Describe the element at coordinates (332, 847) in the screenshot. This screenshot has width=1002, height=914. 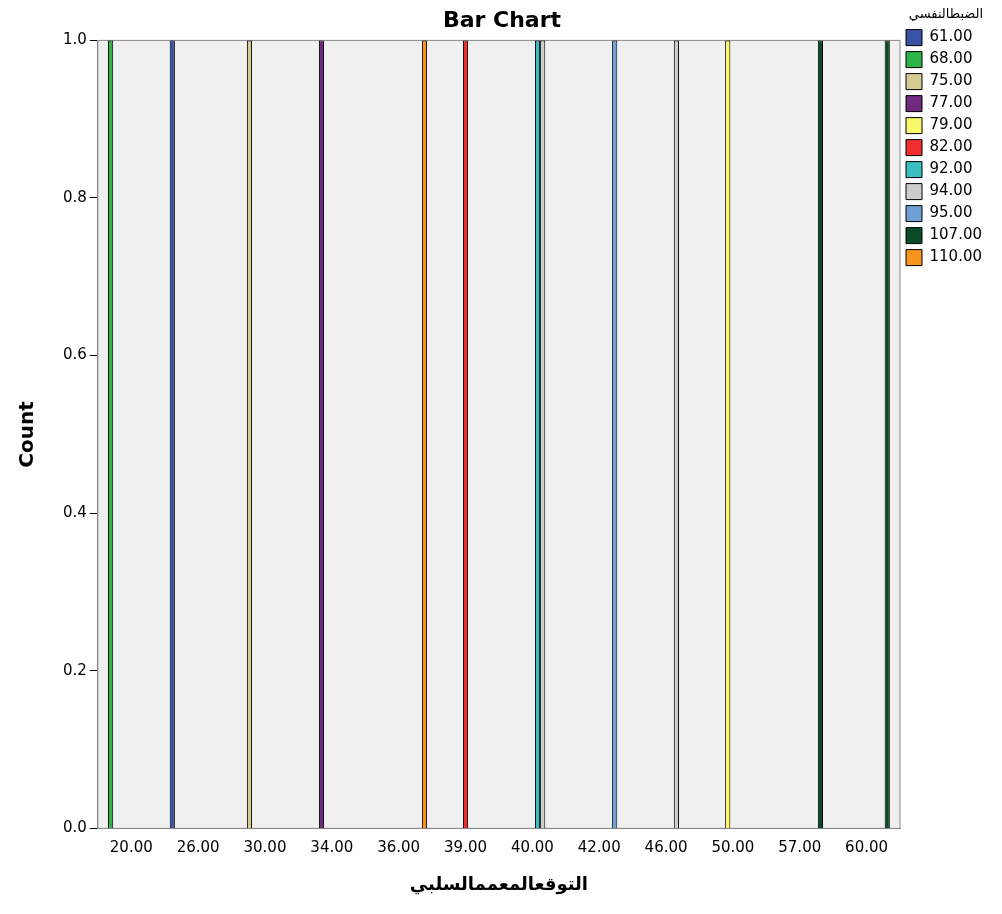
I see `x-tick-label: 34.00` at that location.